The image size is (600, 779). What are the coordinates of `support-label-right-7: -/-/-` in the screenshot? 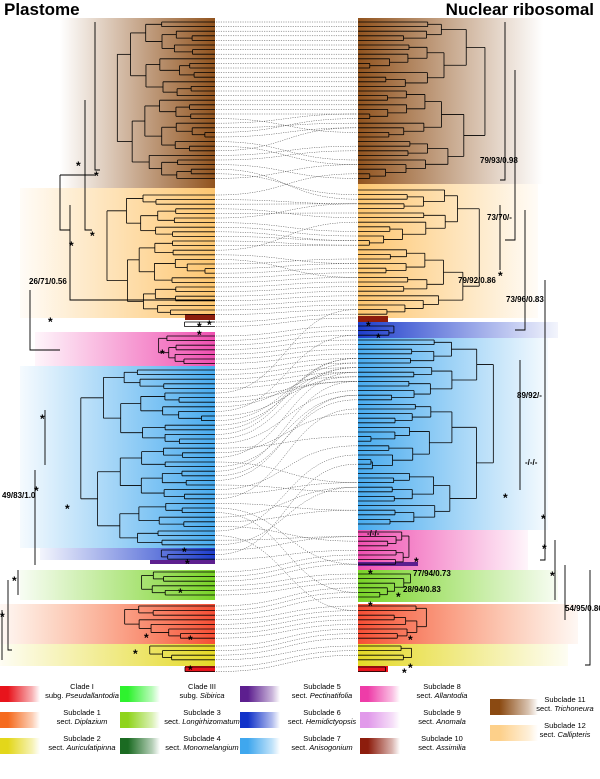 It's located at (373, 533).